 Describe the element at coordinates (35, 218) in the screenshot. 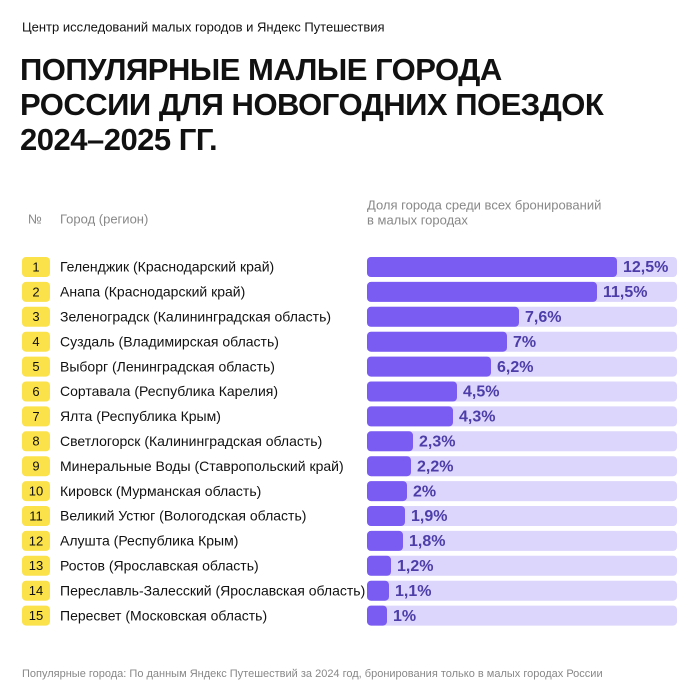

I see `rank-header: №` at that location.